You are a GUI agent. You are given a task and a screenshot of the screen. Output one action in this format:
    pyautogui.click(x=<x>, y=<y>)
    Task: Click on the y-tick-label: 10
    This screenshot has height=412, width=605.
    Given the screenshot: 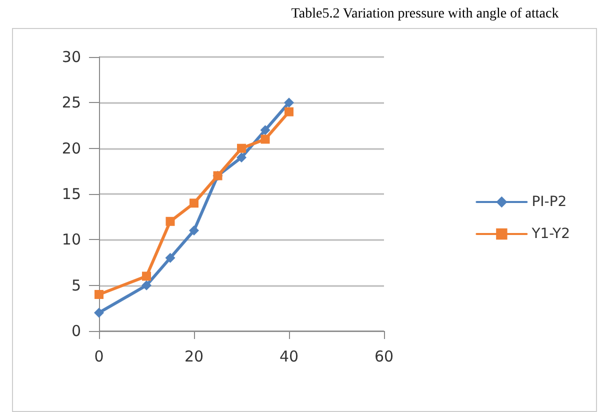 What is the action you would take?
    pyautogui.click(x=71, y=239)
    